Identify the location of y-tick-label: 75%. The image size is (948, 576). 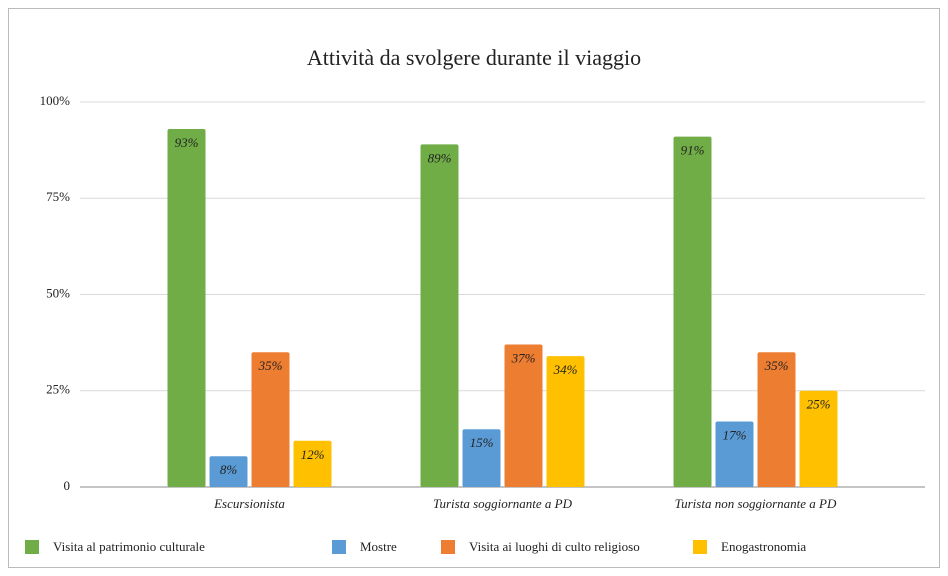
(58, 196).